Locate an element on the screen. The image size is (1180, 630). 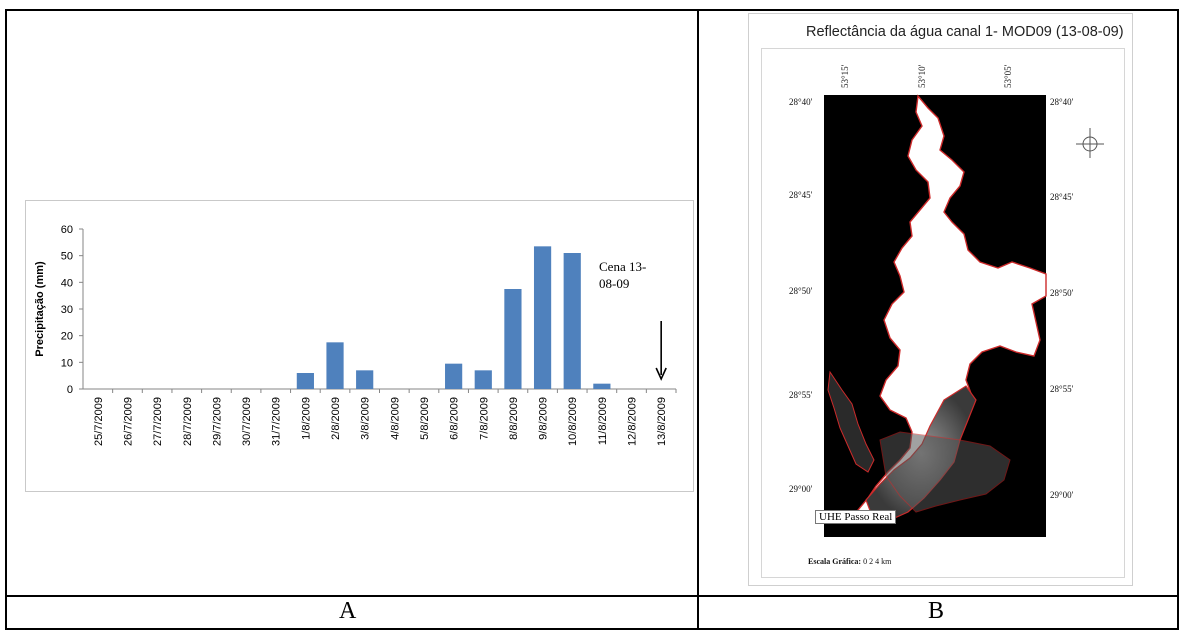
lat-label-left-1: 28°40' is located at coordinates (801, 102).